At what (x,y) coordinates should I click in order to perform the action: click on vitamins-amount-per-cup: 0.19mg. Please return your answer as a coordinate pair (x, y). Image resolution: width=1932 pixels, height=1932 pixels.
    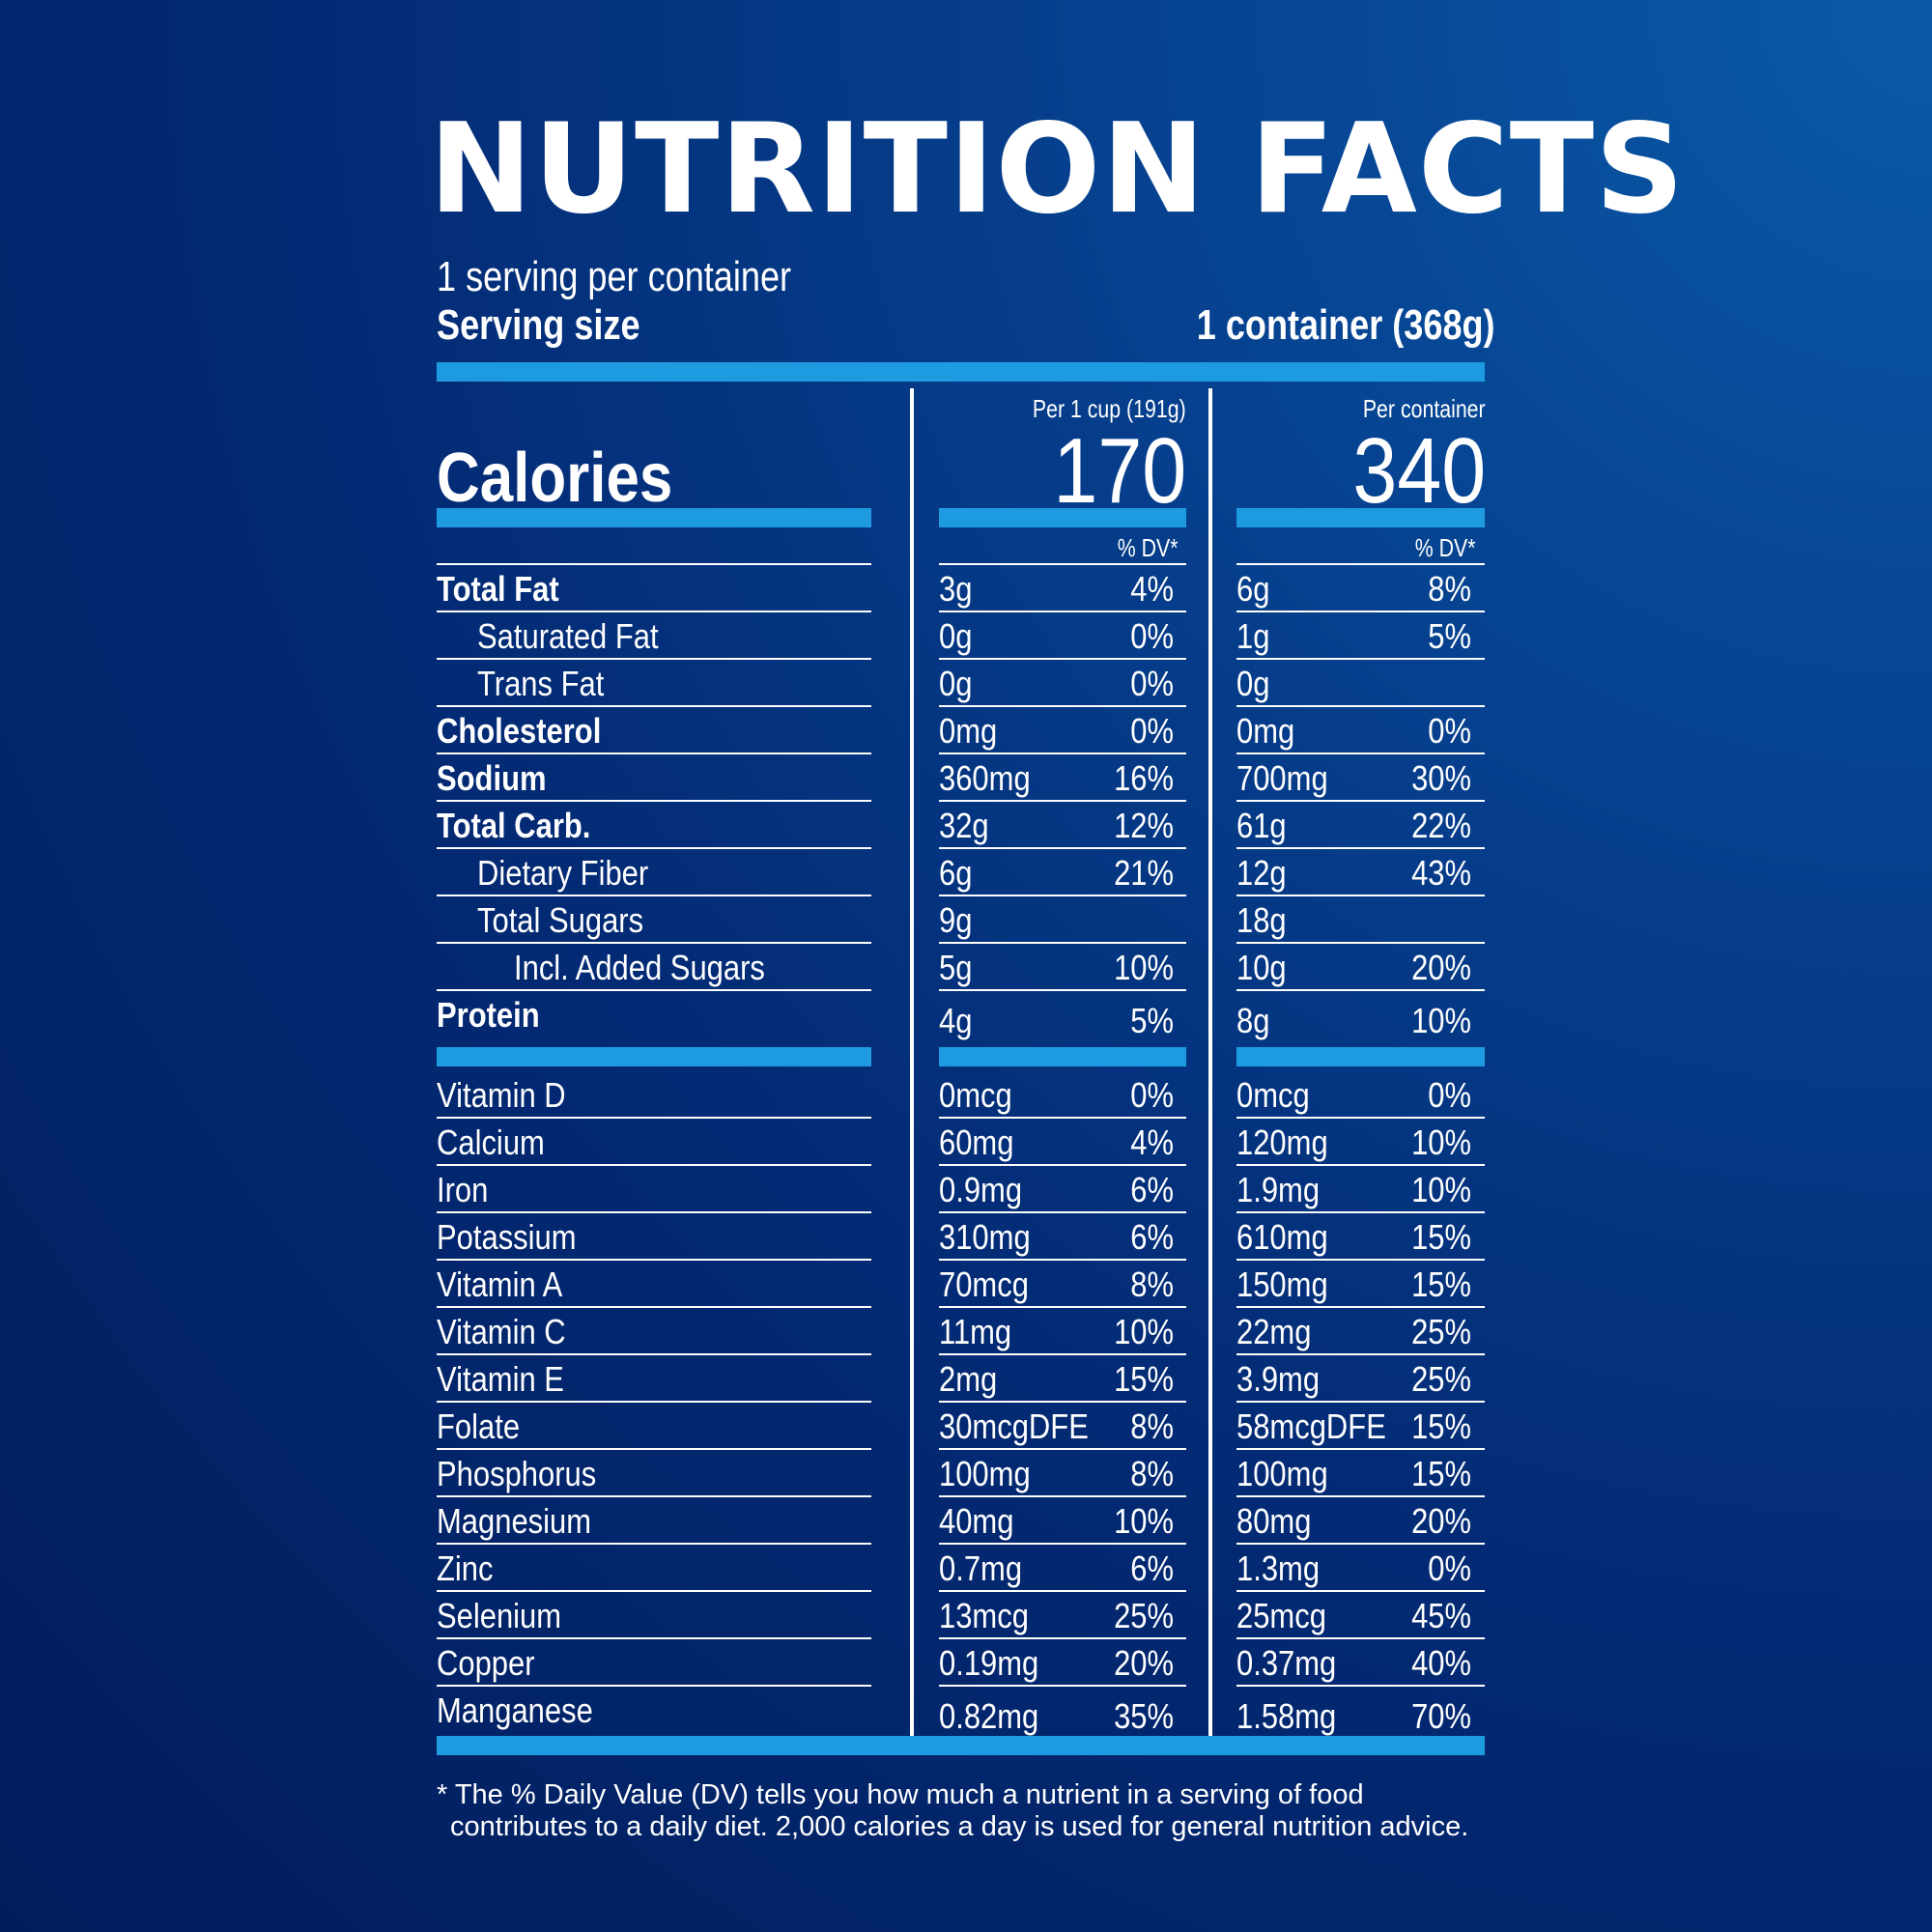
    Looking at the image, I should click on (989, 1663).